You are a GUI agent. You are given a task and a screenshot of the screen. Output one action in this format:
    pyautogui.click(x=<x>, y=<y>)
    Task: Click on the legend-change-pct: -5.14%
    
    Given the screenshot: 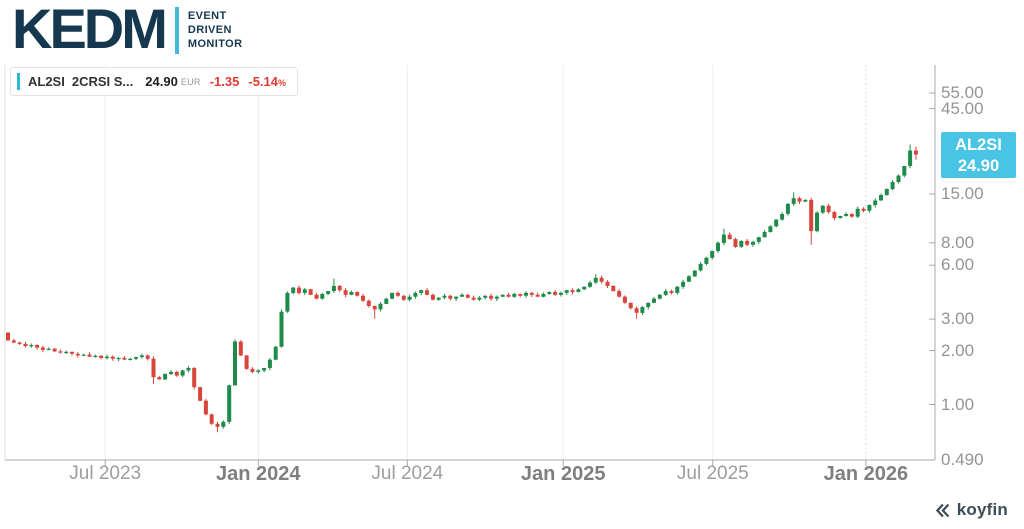 What is the action you would take?
    pyautogui.click(x=267, y=81)
    